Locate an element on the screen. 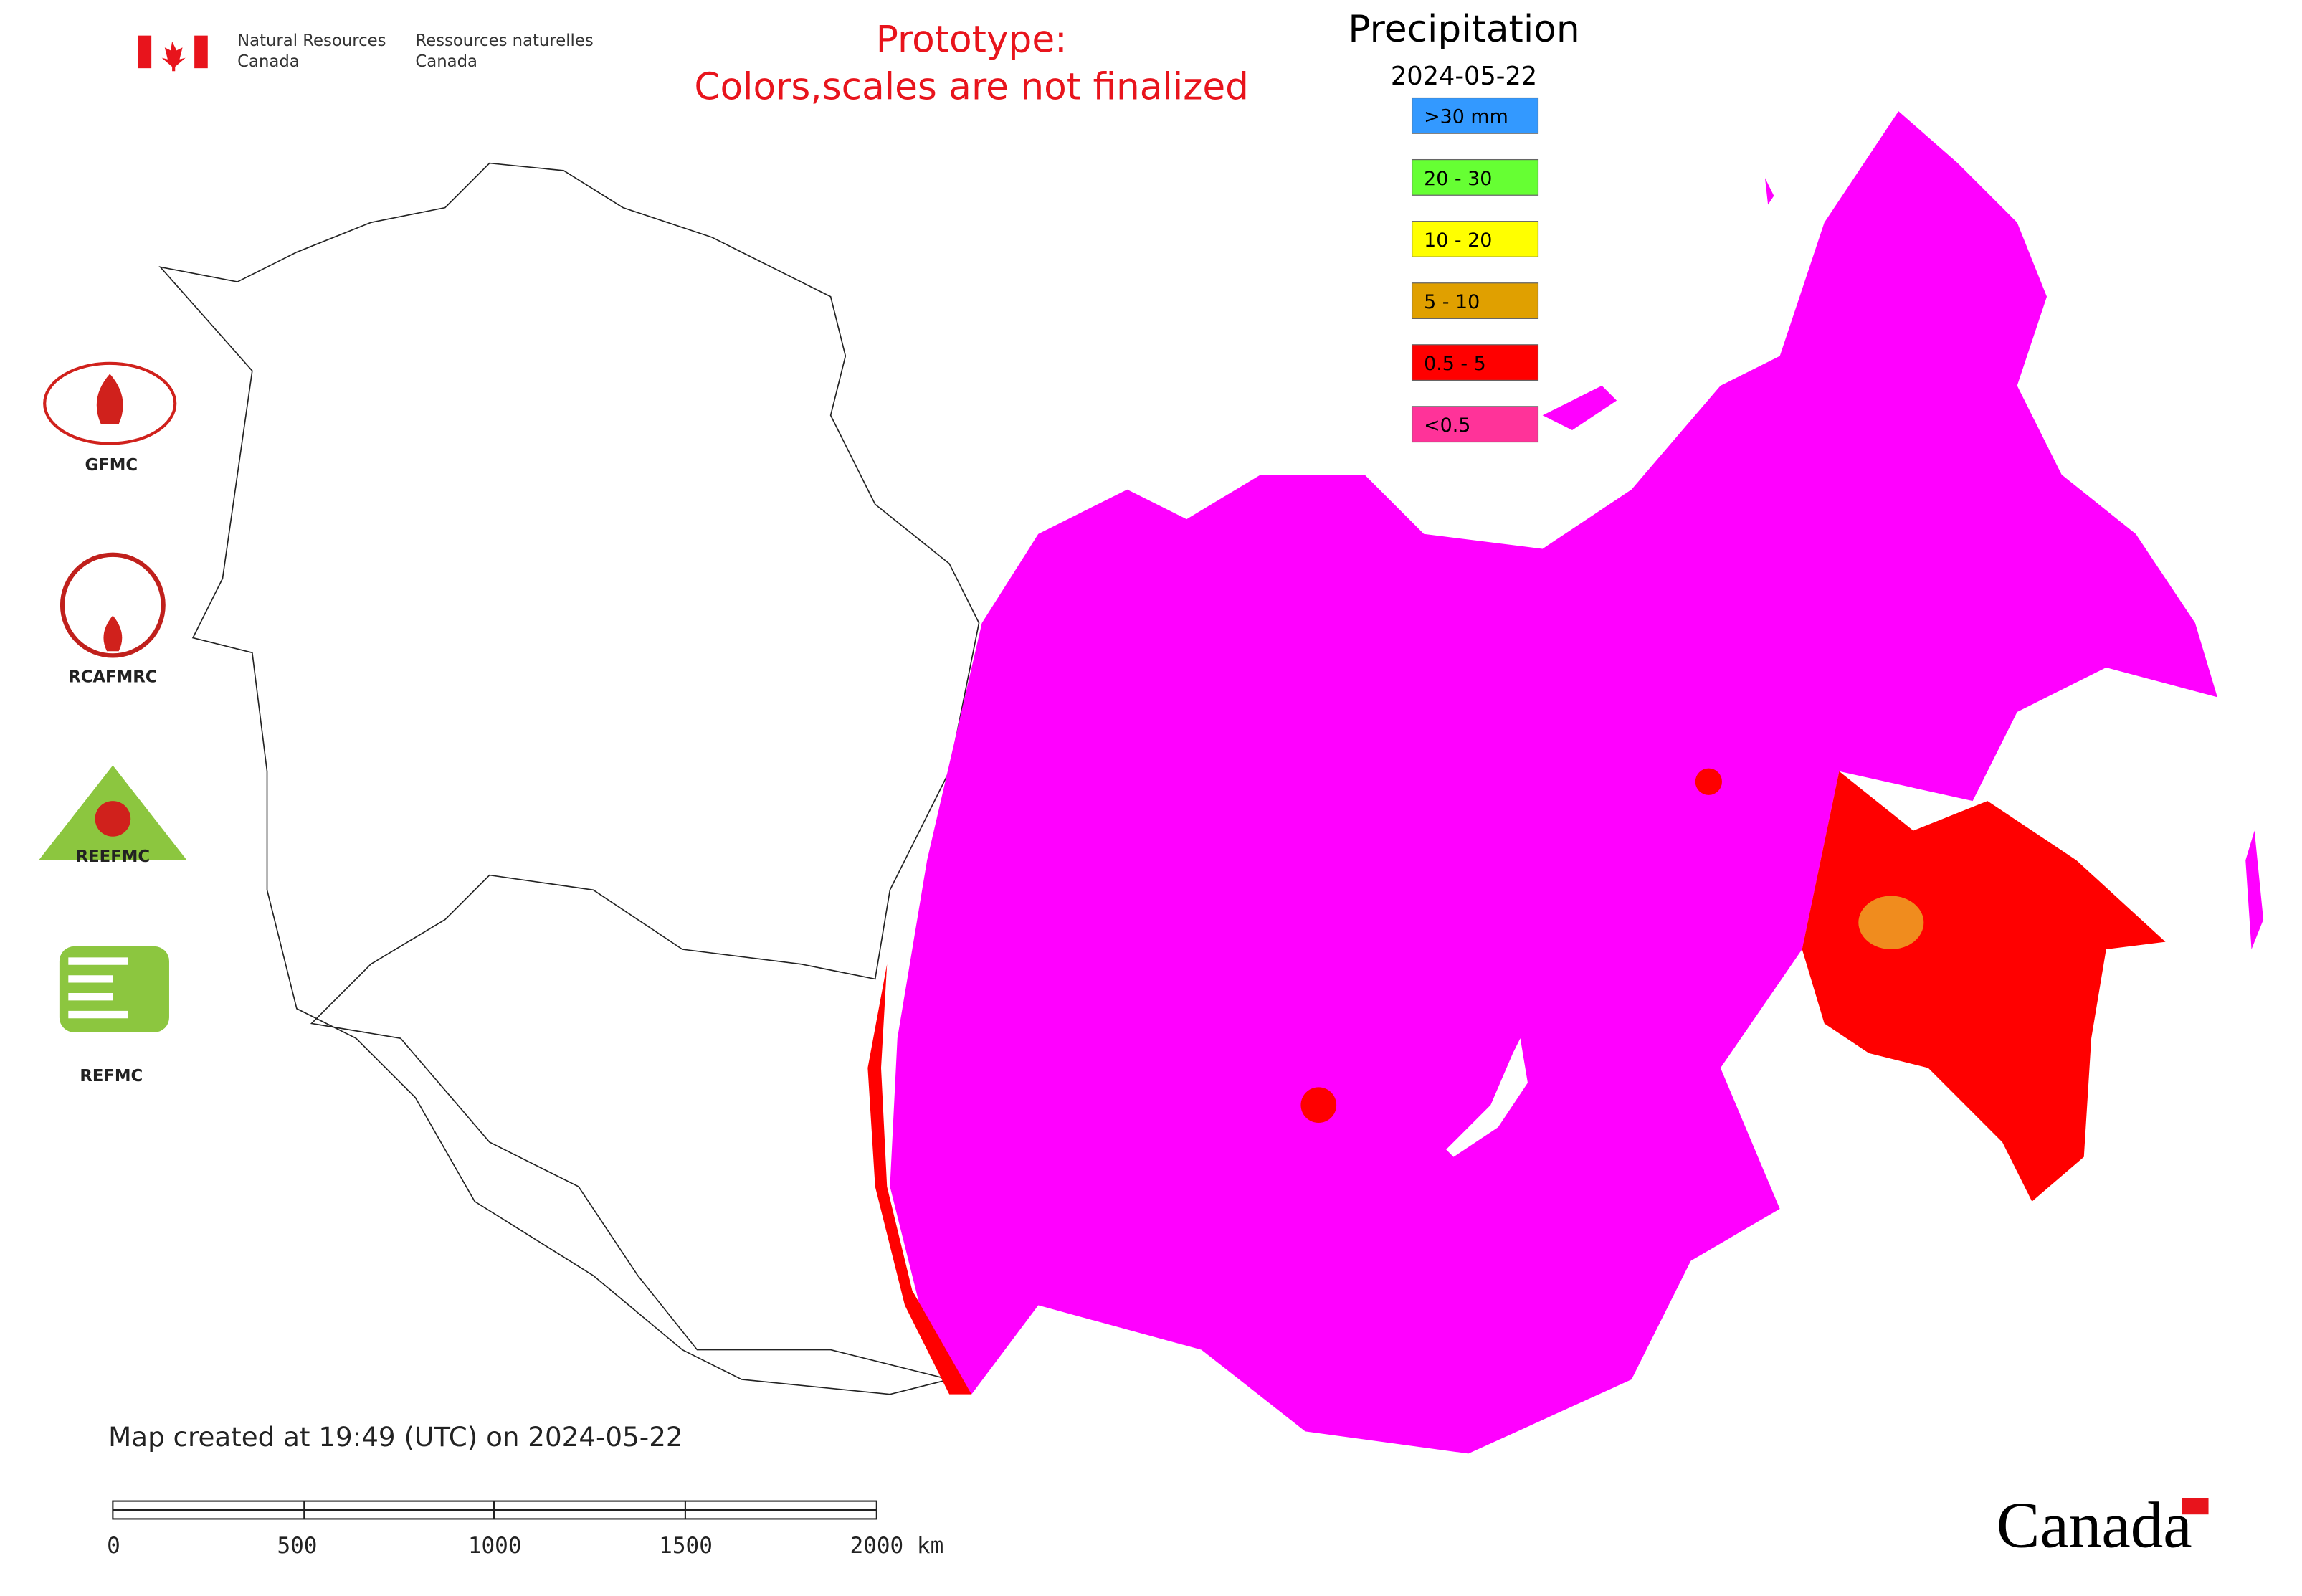  agency-en: Natural Resources is located at coordinates (312, 41).